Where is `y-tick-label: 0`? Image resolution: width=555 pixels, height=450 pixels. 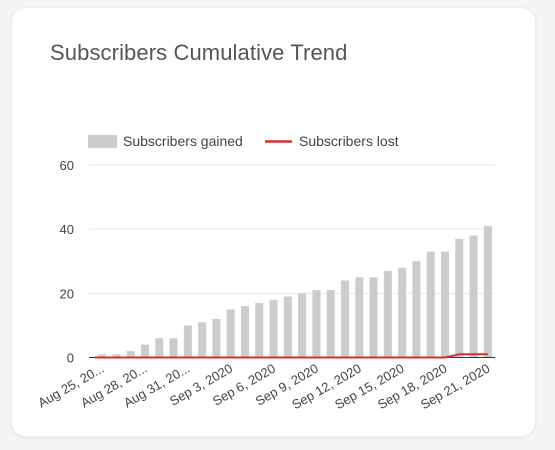 y-tick-label: 0 is located at coordinates (70, 358).